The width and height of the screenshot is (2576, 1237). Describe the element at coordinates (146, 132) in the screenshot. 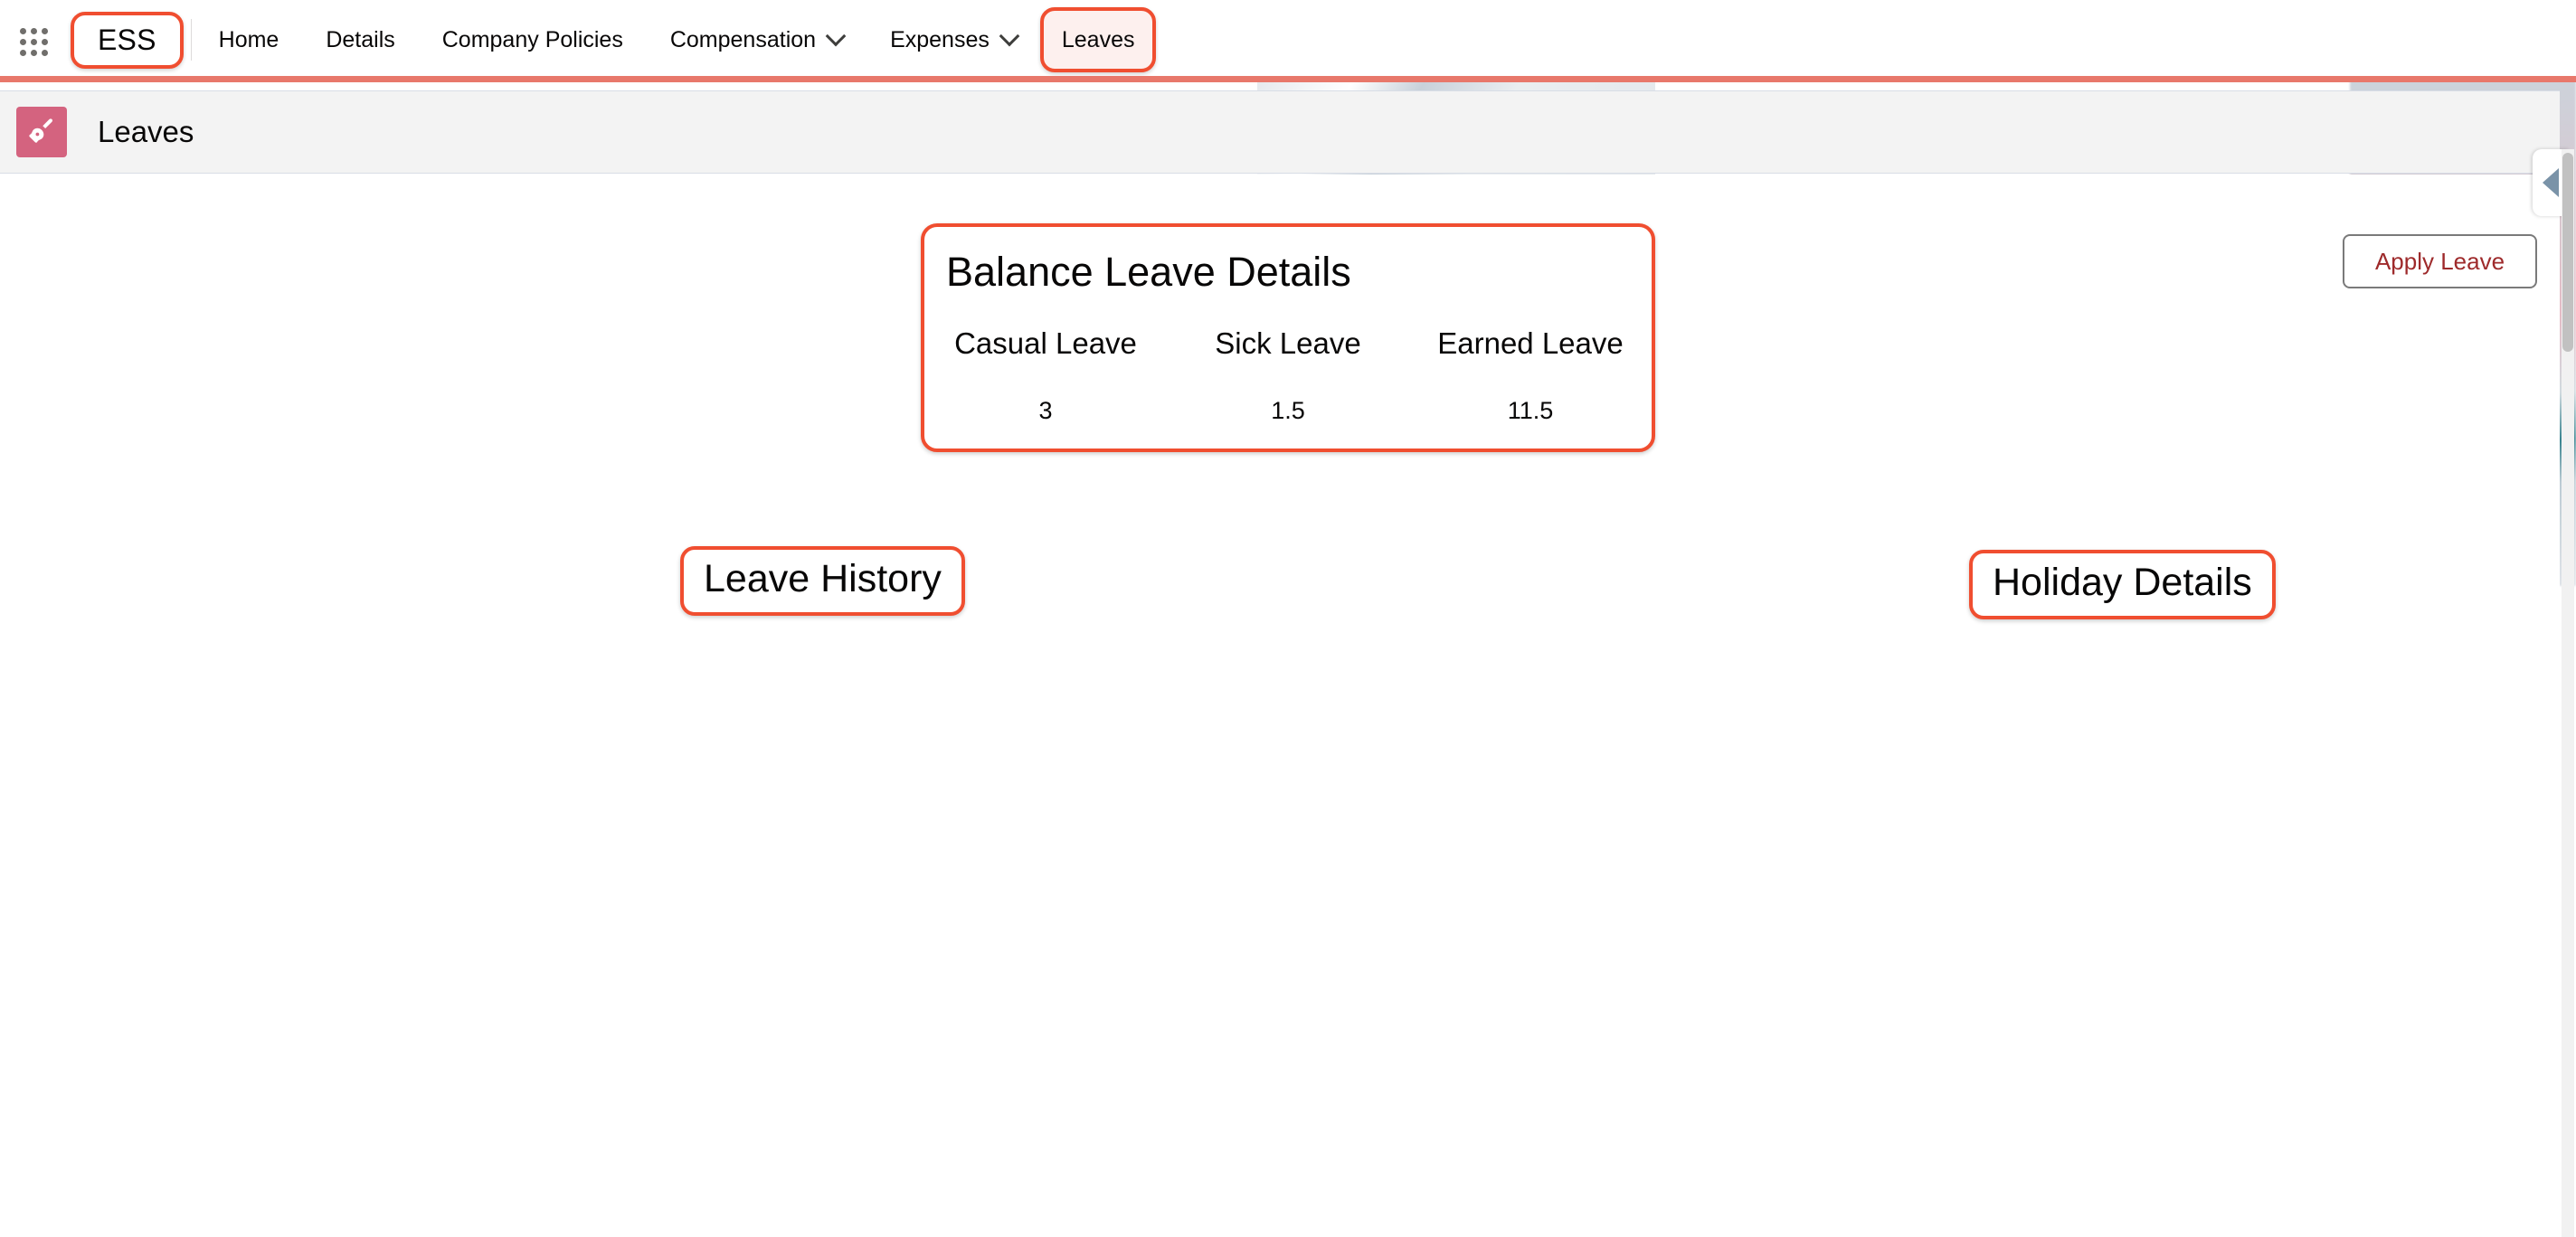

I see `page-title: Leaves` at that location.